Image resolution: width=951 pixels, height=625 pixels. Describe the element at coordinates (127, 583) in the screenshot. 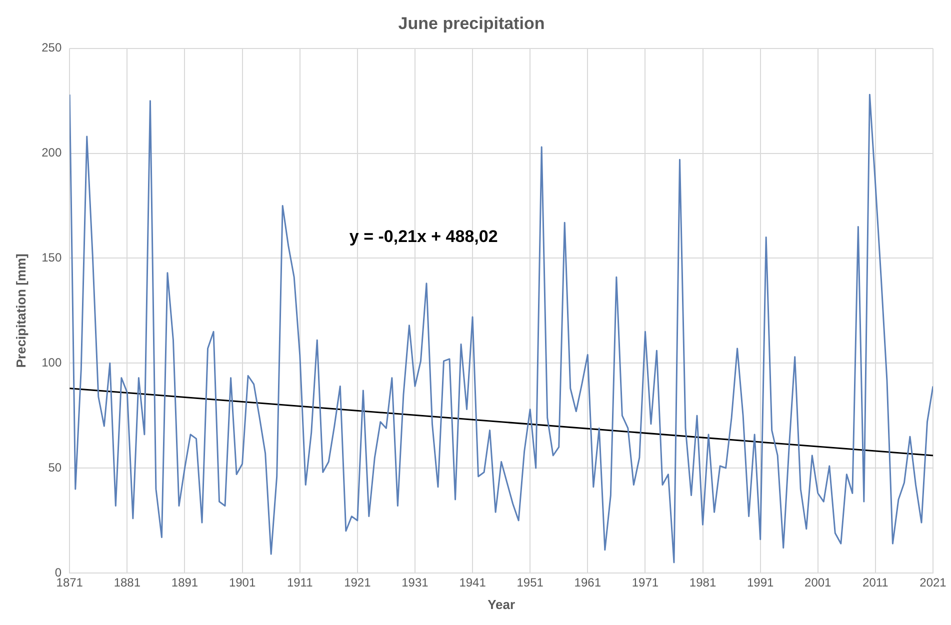

I see `x-tick-label: 1881` at that location.